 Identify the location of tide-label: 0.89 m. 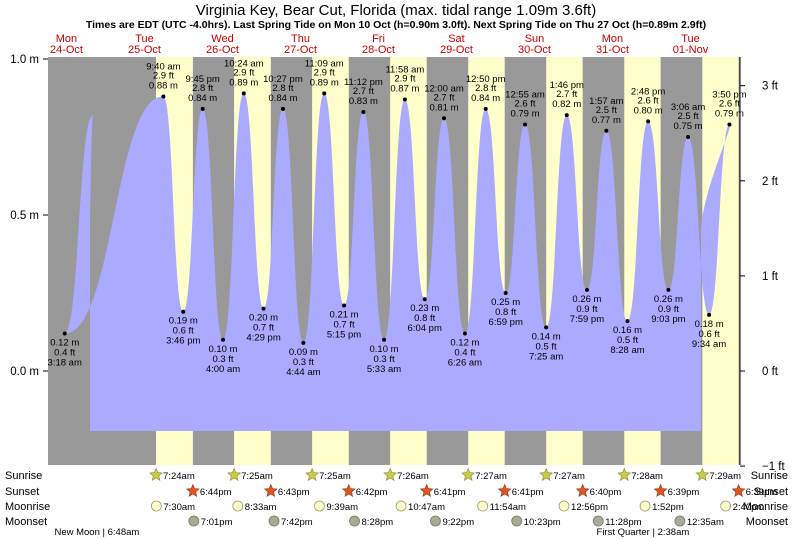
(324, 82).